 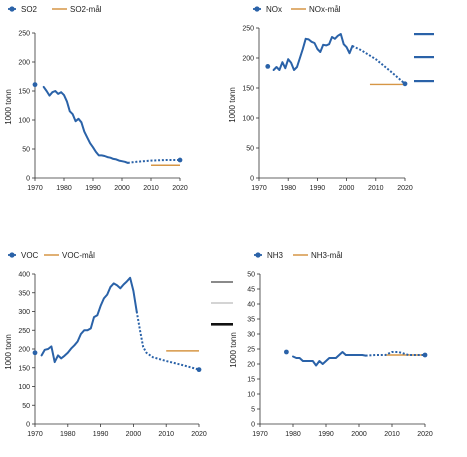 What do you see at coordinates (251, 305) in the screenshot?
I see `y-tick-label: 40` at bounding box center [251, 305].